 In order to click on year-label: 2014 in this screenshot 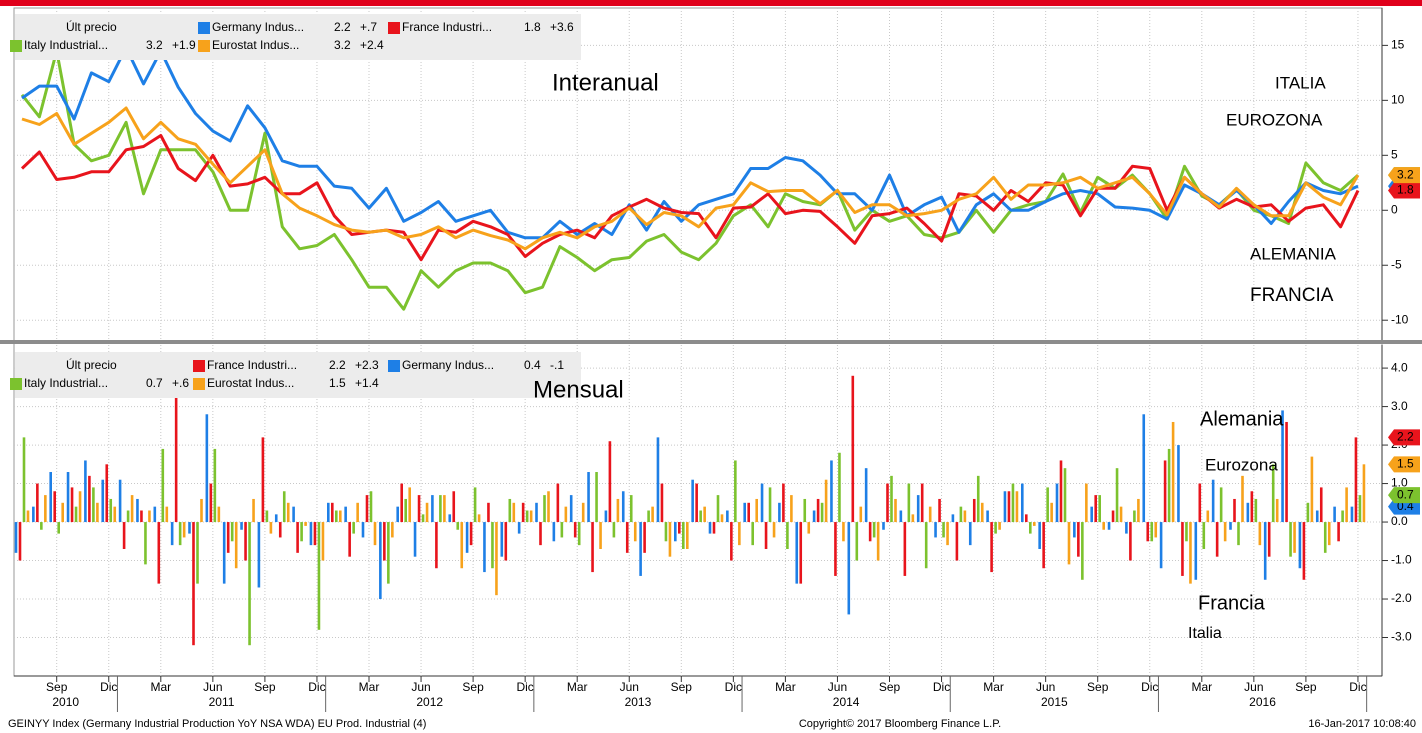, I will do `click(846, 702)`.